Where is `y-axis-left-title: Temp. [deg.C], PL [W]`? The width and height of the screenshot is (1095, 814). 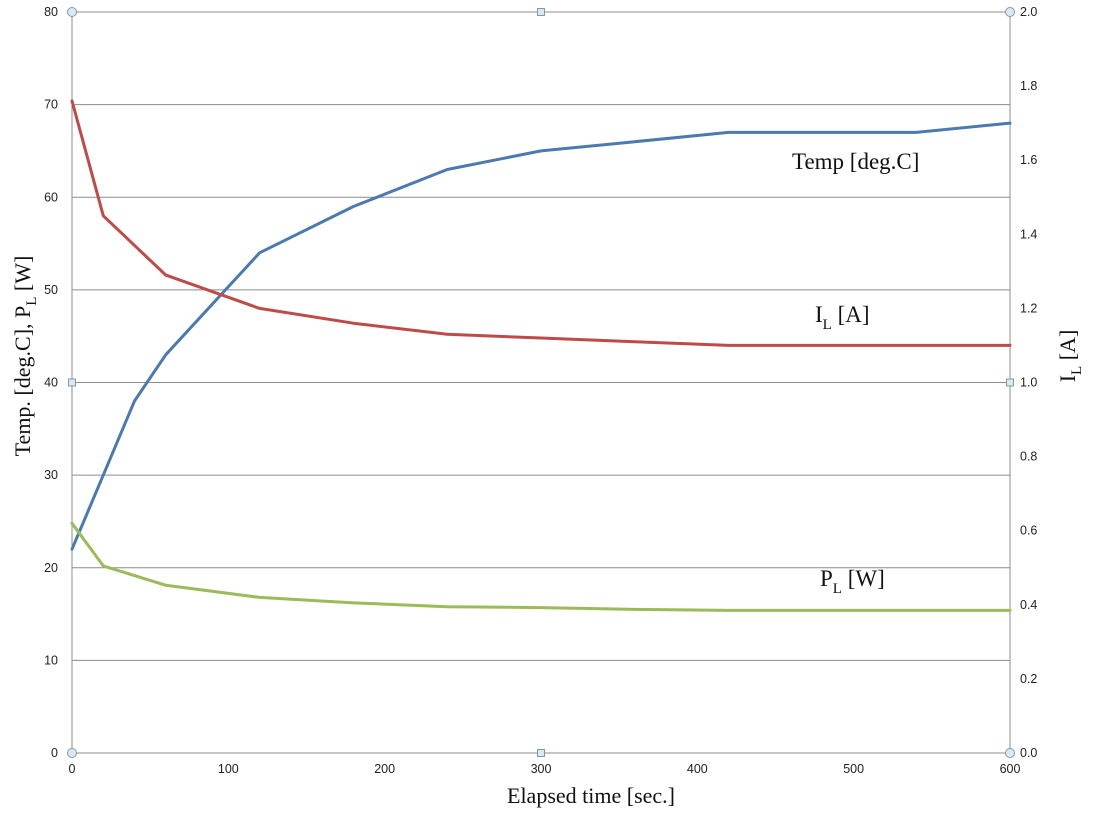 y-axis-left-title: Temp. [deg.C], PL [W] is located at coordinates (25, 356).